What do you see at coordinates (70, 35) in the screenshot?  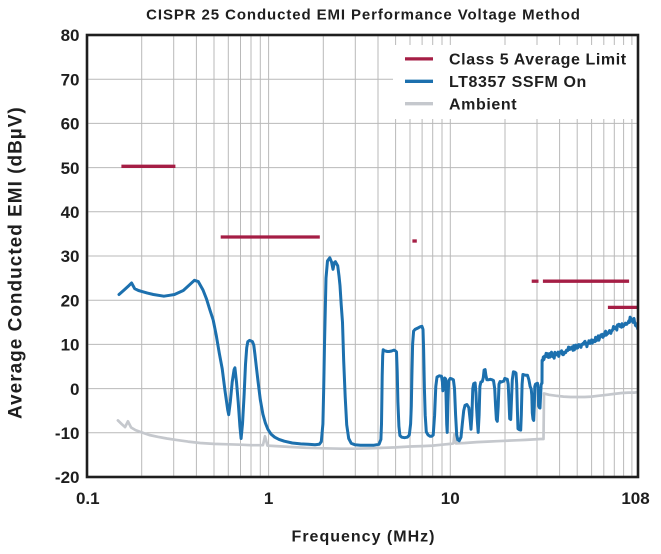 I see `svg-text: 80` at bounding box center [70, 35].